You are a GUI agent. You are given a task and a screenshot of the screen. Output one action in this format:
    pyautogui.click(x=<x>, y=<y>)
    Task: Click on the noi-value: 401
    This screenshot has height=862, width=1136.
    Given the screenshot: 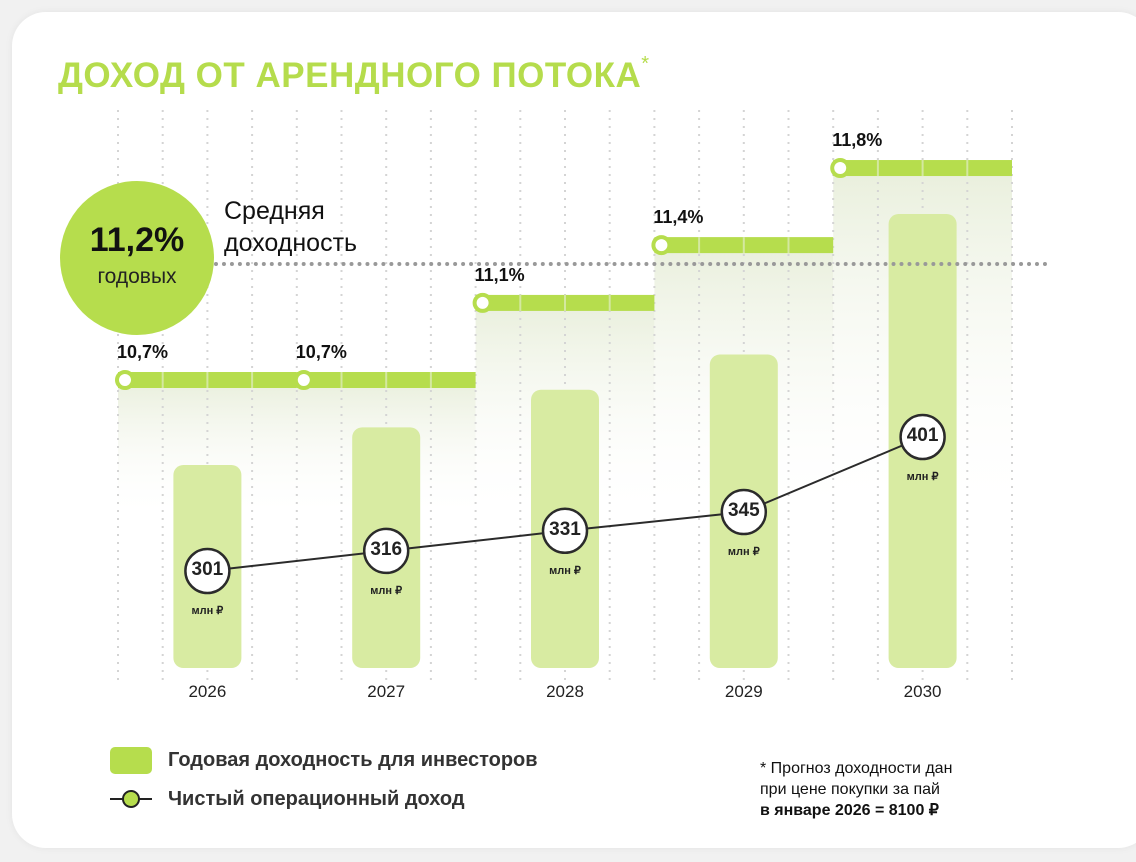 What is the action you would take?
    pyautogui.click(x=922, y=435)
    